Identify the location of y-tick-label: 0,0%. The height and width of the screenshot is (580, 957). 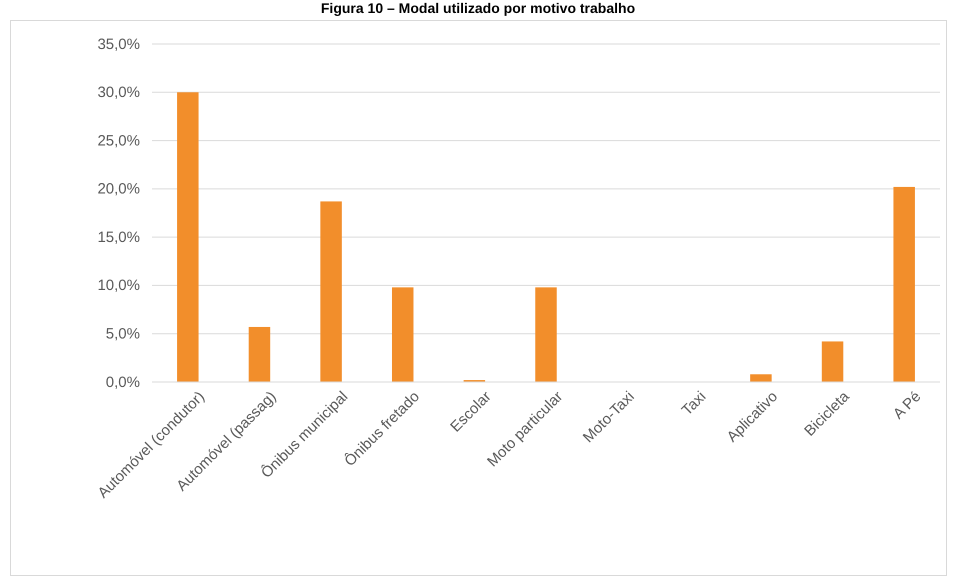
(123, 382).